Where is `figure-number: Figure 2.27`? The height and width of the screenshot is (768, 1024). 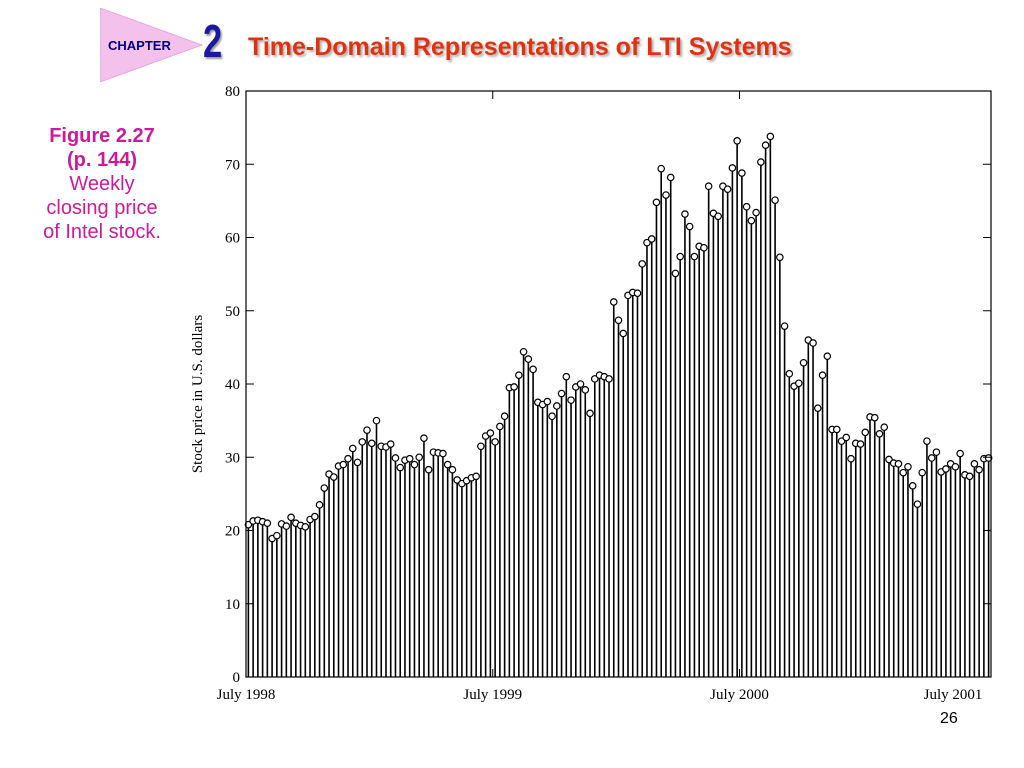
figure-number: Figure 2.27 is located at coordinates (102, 136).